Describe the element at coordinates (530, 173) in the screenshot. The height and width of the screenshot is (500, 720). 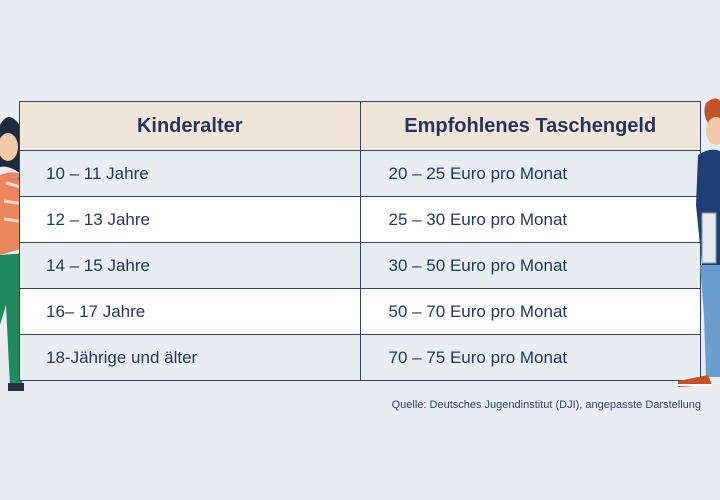
I see `amount-cell: 20 – 25 Euro pro Monat` at that location.